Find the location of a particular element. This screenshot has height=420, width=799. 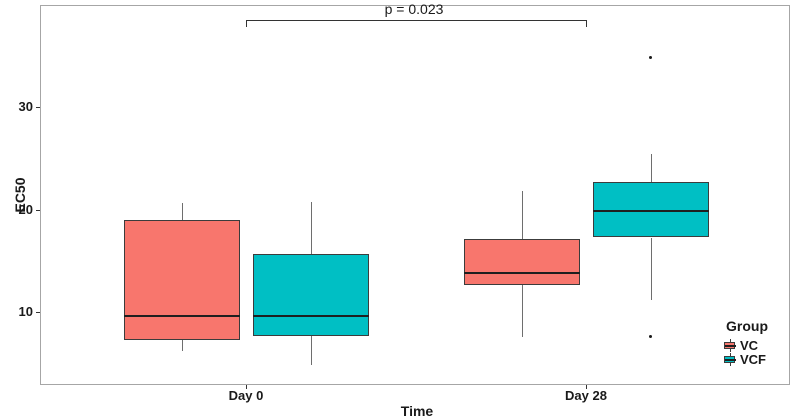

legend-title: Group is located at coordinates (747, 326).